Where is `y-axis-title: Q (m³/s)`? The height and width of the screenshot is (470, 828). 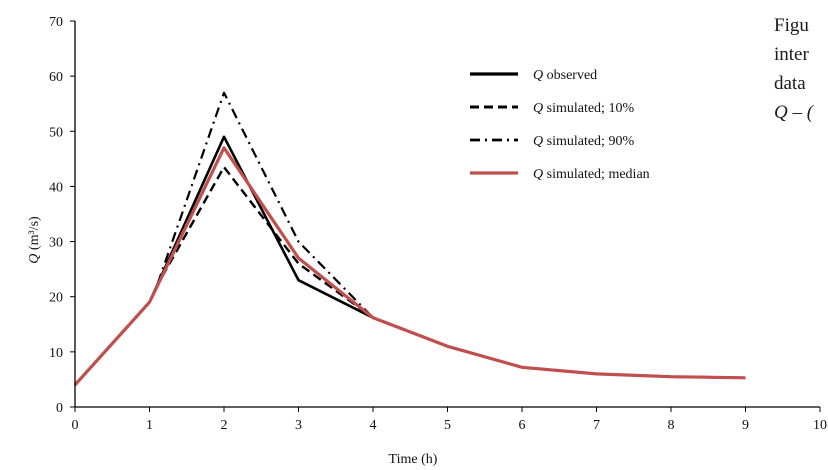
y-axis-title: Q (m³/s) is located at coordinates (34, 240).